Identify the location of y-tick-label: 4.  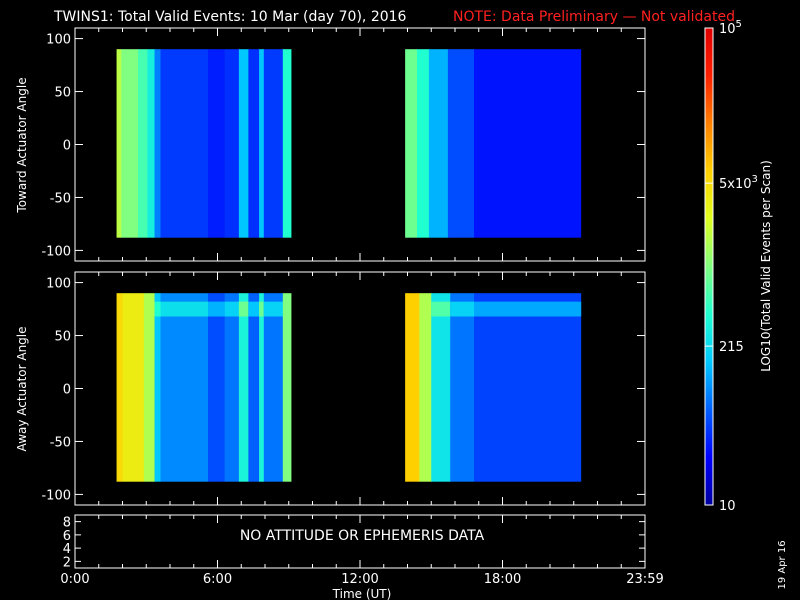
(67, 549).